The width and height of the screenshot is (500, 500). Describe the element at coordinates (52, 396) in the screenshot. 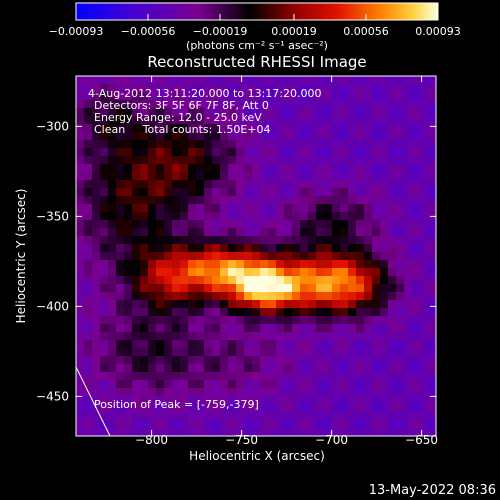

I see `y-tick-label: −450` at that location.